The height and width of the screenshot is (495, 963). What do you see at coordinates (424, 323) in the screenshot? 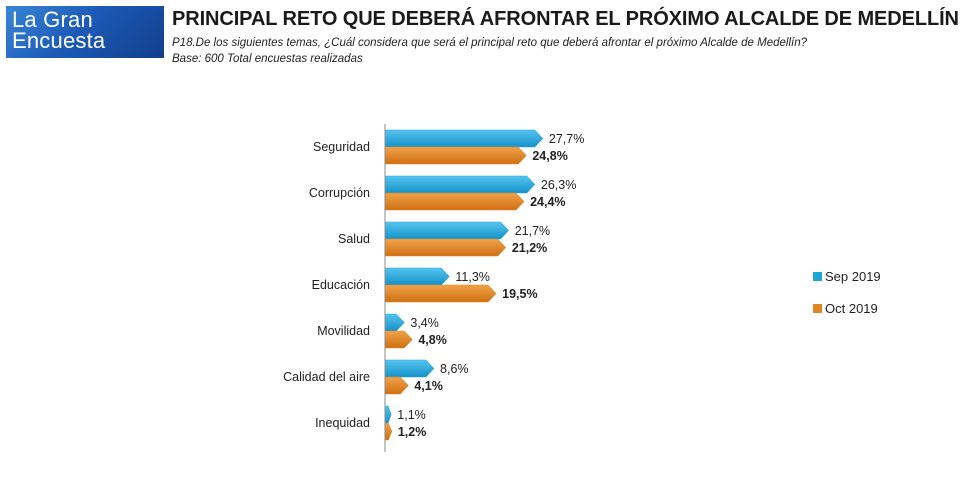
I see `data-label-sep: 3,4%` at bounding box center [424, 323].